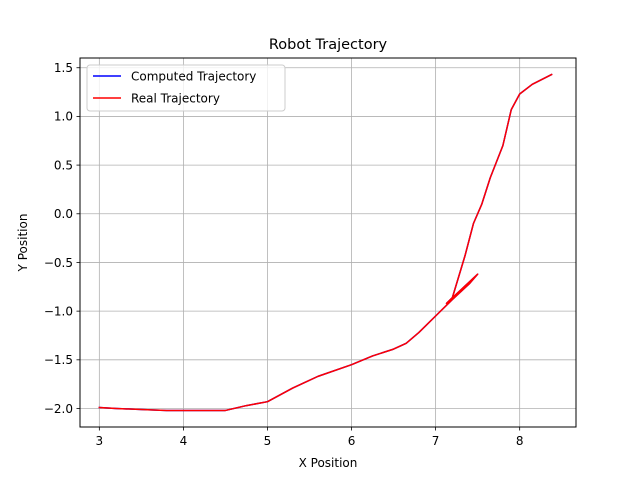  What do you see at coordinates (100, 441) in the screenshot?
I see `x-tick-label: 3` at bounding box center [100, 441].